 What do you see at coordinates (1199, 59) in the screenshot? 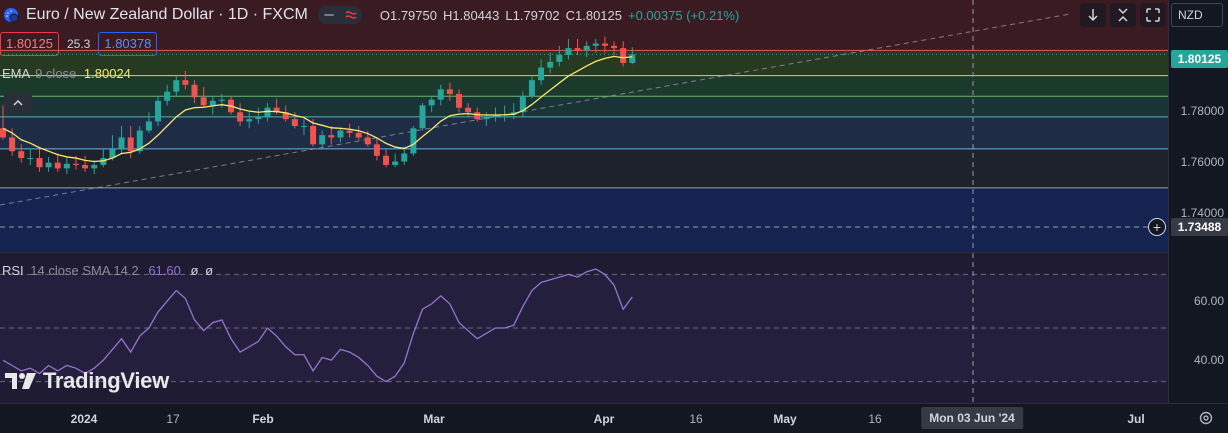
I see `last-price-badge: 1.80125` at bounding box center [1199, 59].